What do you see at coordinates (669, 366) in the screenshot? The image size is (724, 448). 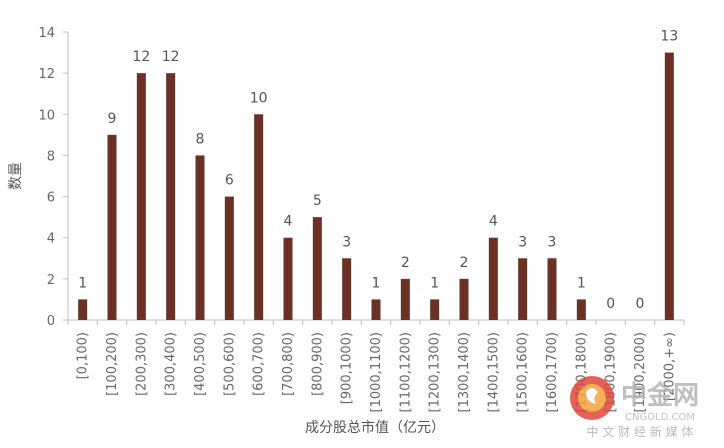 I see `x-tick-label: [2000,+∞)` at bounding box center [669, 366].